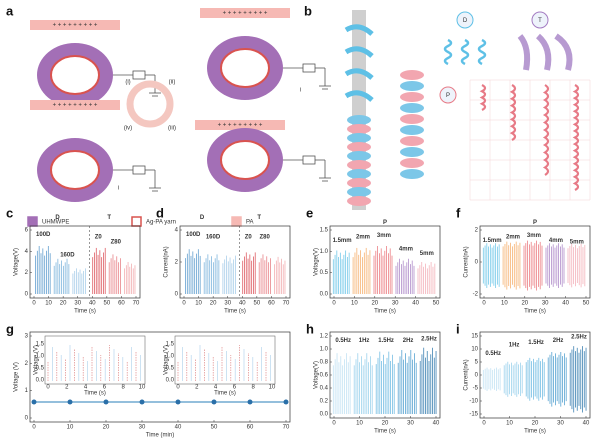 This screenshot has width=600, height=445. I want to click on annotation: D, so click(57, 218).